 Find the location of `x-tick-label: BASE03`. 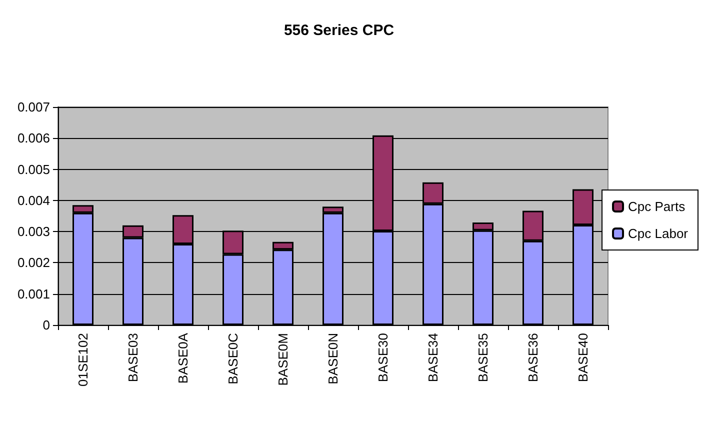

x-tick-label: BASE03 is located at coordinates (133, 357).